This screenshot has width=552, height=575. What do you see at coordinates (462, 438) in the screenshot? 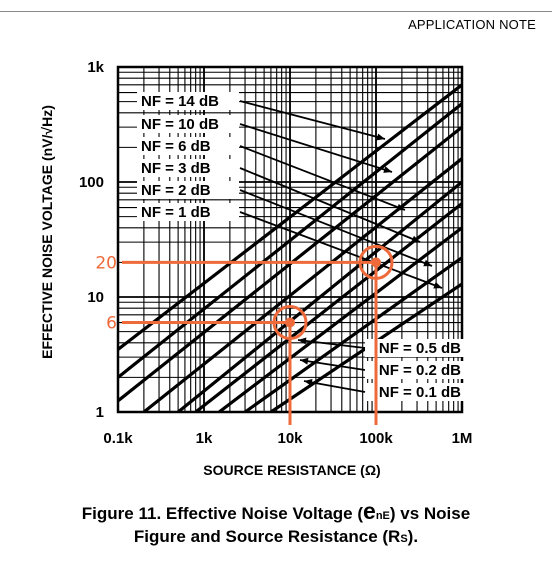
I see `x-tick-label: 1M` at bounding box center [462, 438].